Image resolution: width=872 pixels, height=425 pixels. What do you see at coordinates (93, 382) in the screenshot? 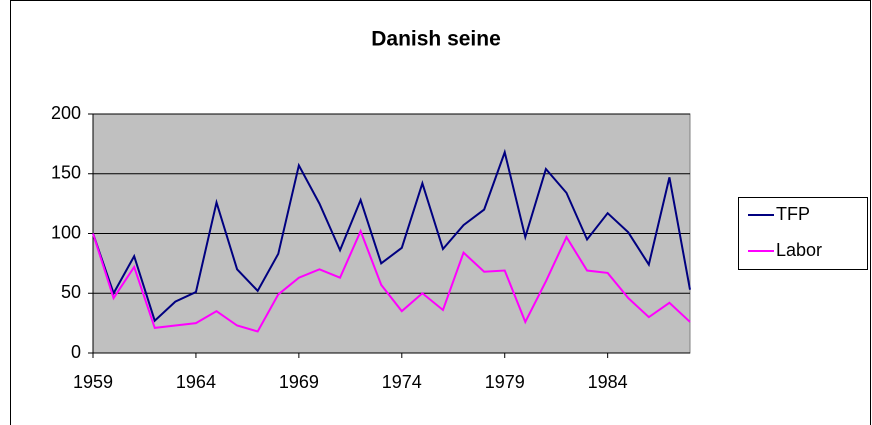
I see `x-tick-label: 1959` at bounding box center [93, 382].